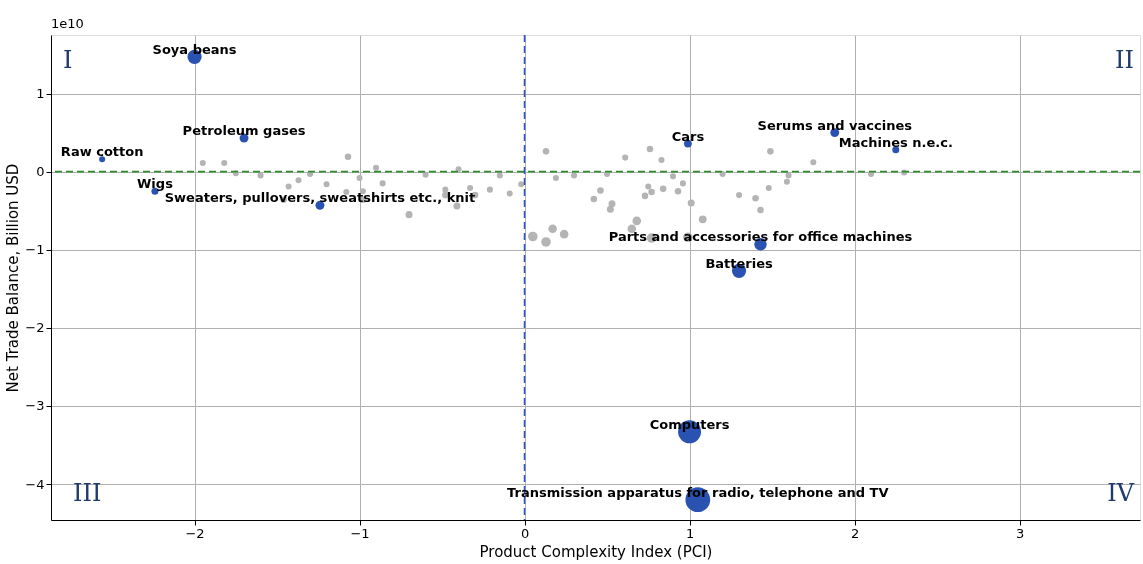  Describe the element at coordinates (195, 533) in the screenshot. I see `x-tick-label: −2` at that location.